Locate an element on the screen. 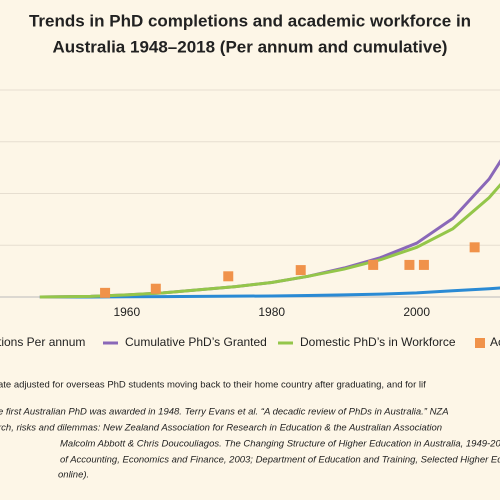 The width and height of the screenshot is (500, 500). footnote: online). is located at coordinates (73, 475).